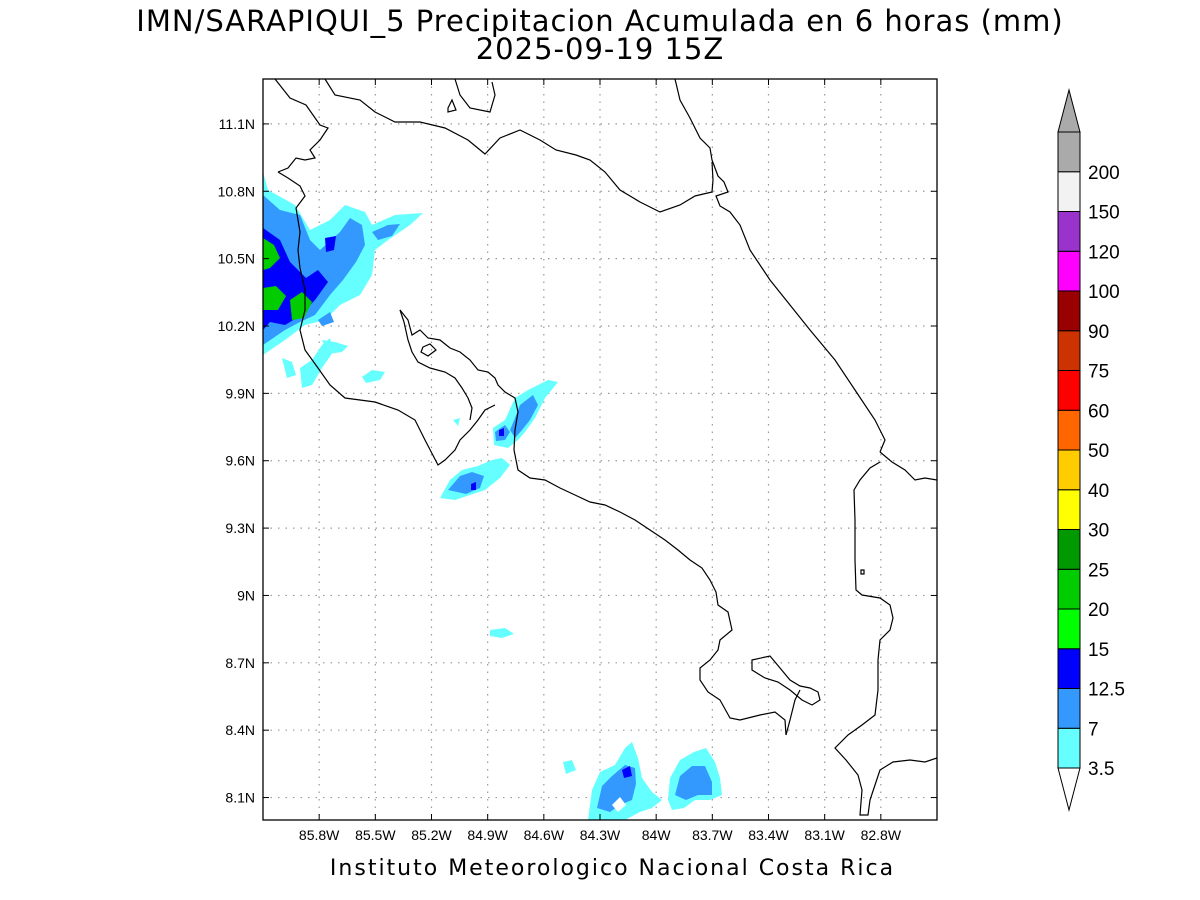 The width and height of the screenshot is (1200, 900). What do you see at coordinates (885, 638) in the screenshot?
I see `panama-bay` at bounding box center [885, 638].